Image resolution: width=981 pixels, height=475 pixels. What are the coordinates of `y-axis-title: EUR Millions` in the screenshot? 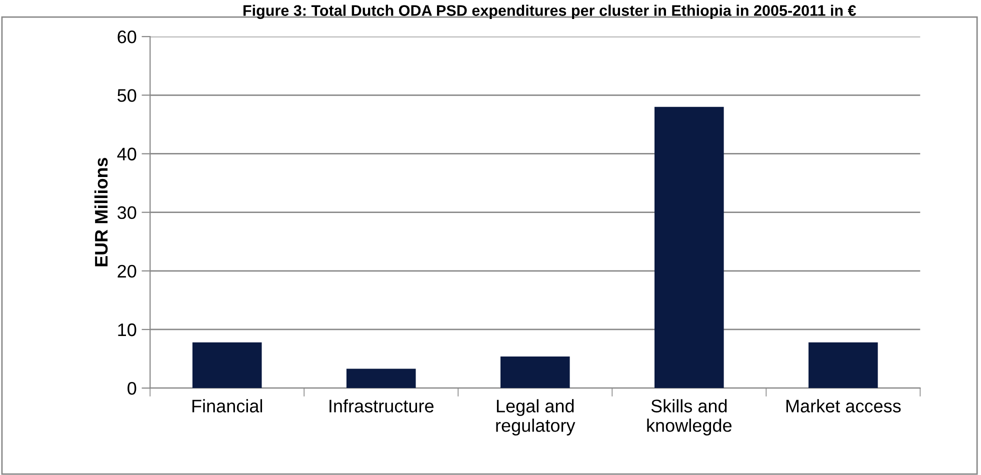 It's located at (101, 212).